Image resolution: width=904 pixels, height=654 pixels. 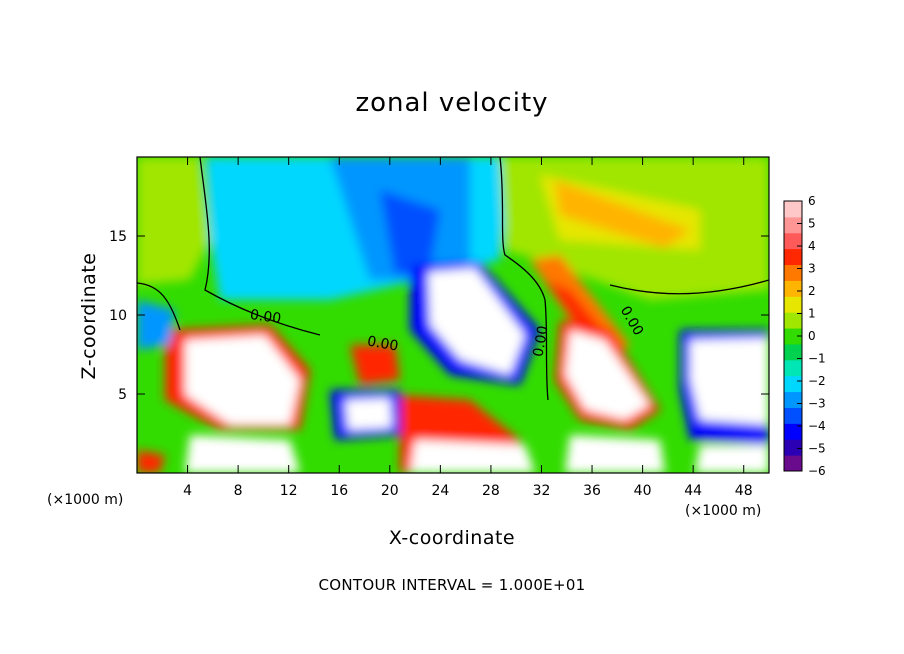 What do you see at coordinates (542, 491) in the screenshot?
I see `x-tick-label: 32` at bounding box center [542, 491].